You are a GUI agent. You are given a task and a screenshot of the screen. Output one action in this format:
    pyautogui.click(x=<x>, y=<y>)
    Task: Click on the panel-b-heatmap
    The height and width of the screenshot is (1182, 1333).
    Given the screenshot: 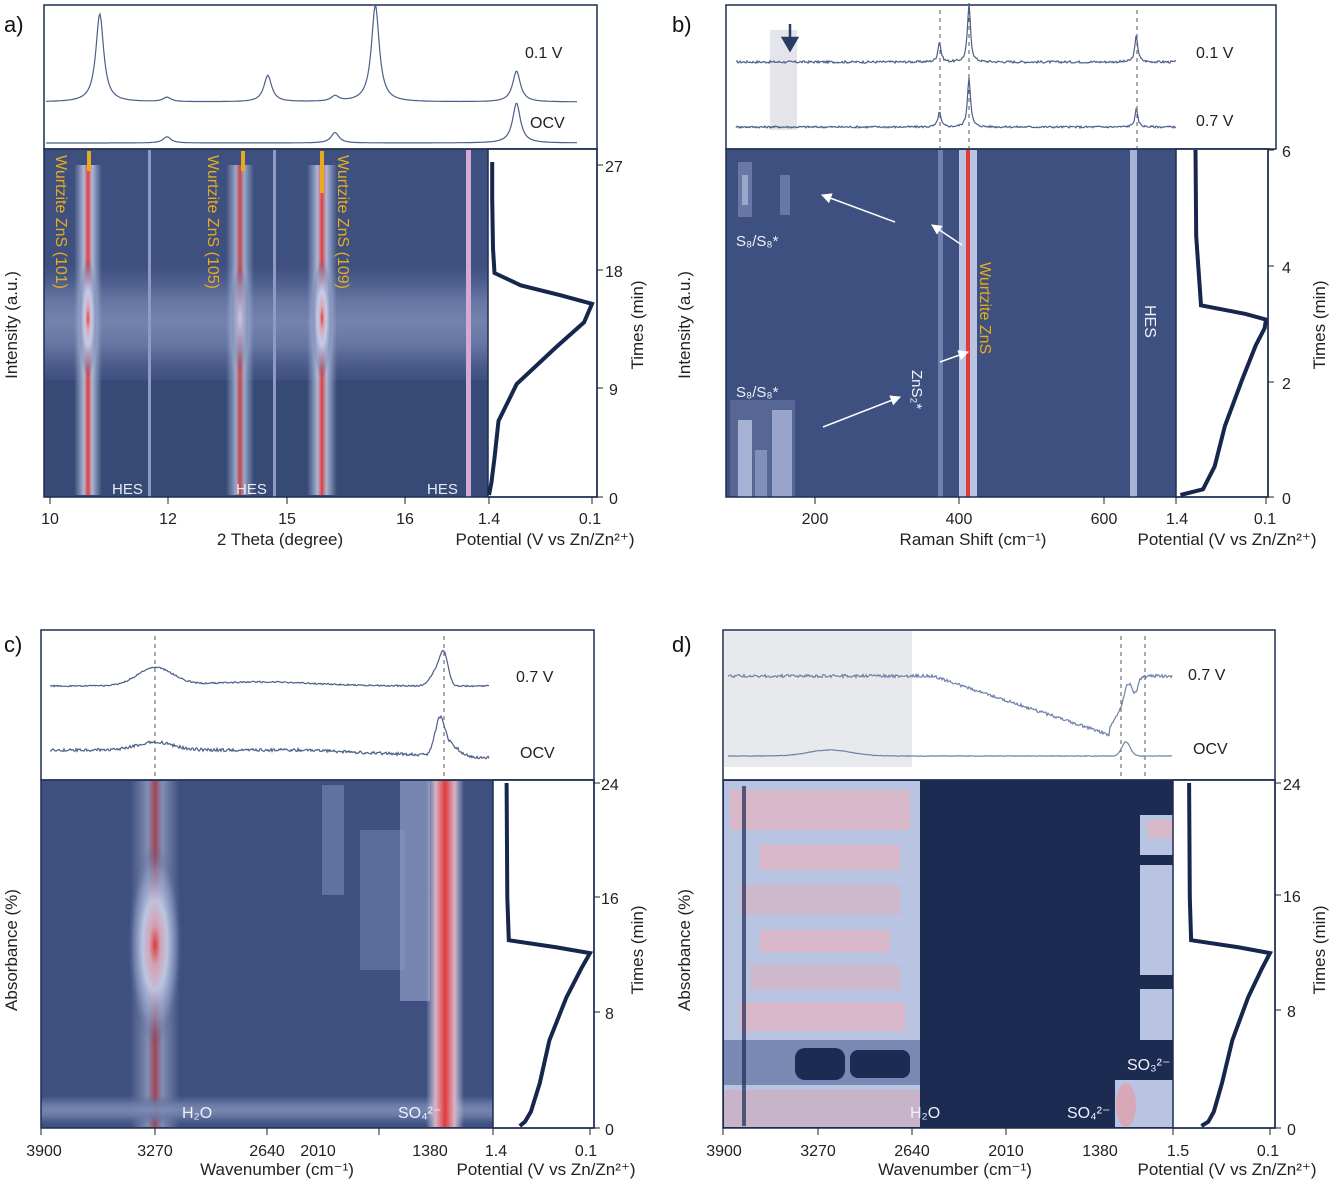 What is the action you would take?
    pyautogui.click(x=951, y=323)
    